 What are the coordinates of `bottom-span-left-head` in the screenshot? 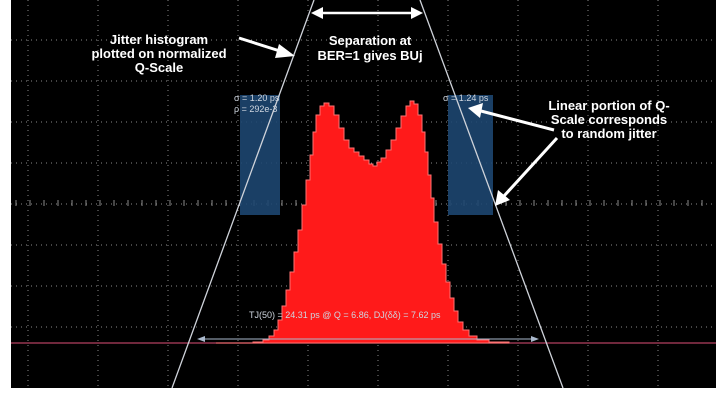 It's located at (201, 339).